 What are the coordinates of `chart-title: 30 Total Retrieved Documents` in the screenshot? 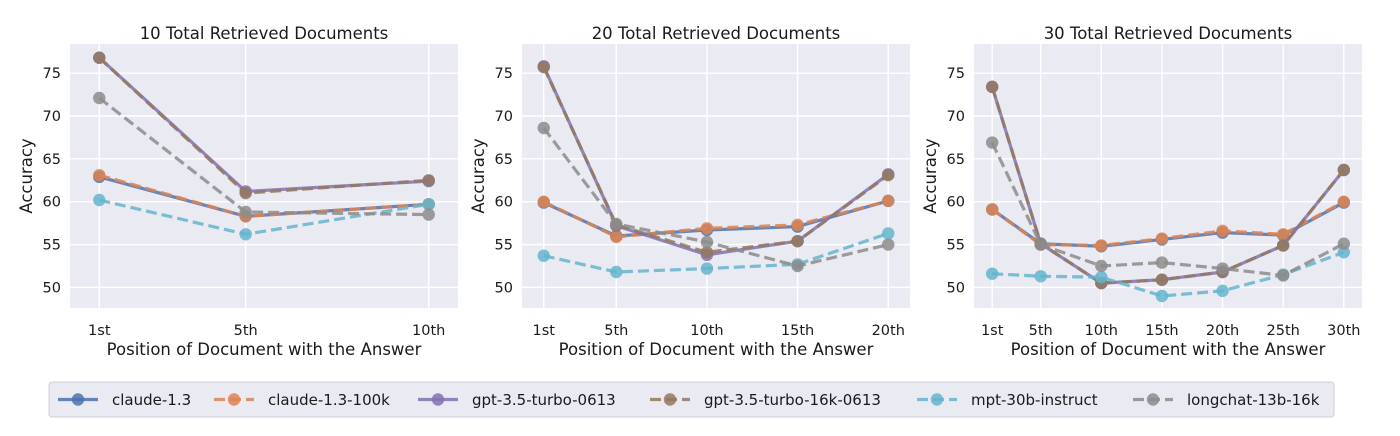 It's located at (1168, 33).